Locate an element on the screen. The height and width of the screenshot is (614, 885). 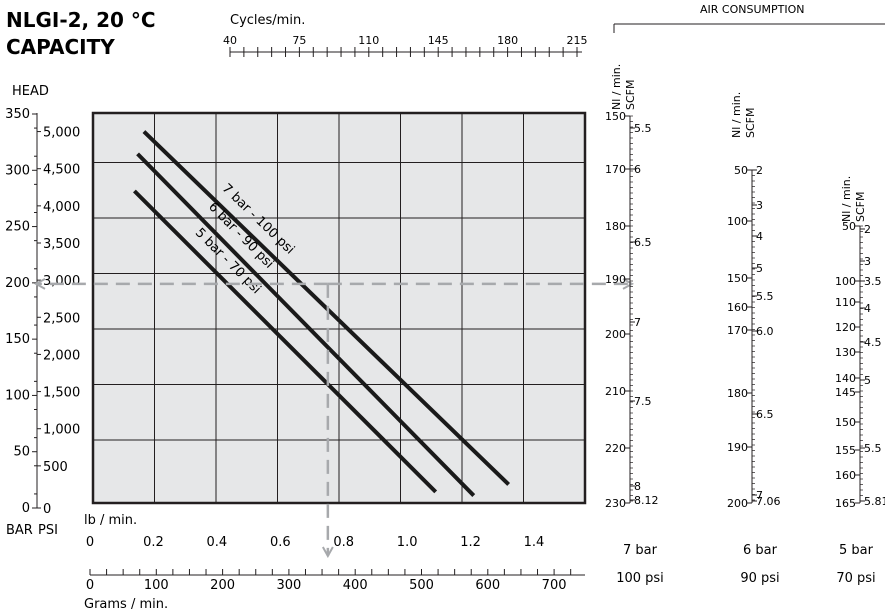
grams-tick-label: 200 is located at coordinates (222, 585).